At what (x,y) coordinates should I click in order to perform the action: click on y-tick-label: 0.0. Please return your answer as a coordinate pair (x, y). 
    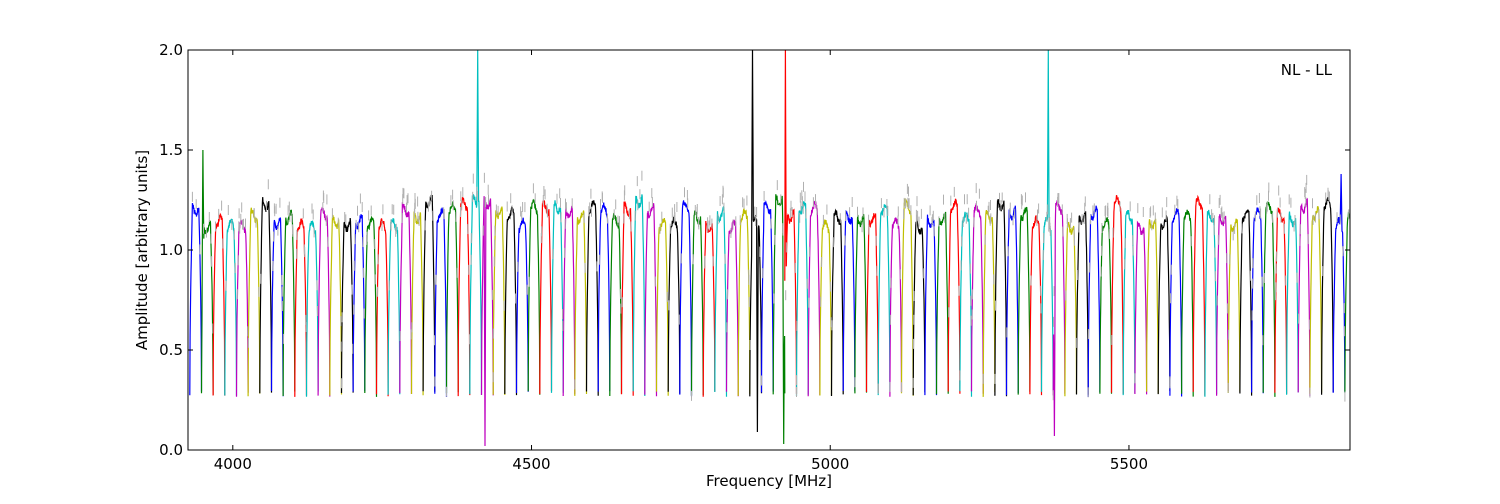
    Looking at the image, I should click on (171, 450).